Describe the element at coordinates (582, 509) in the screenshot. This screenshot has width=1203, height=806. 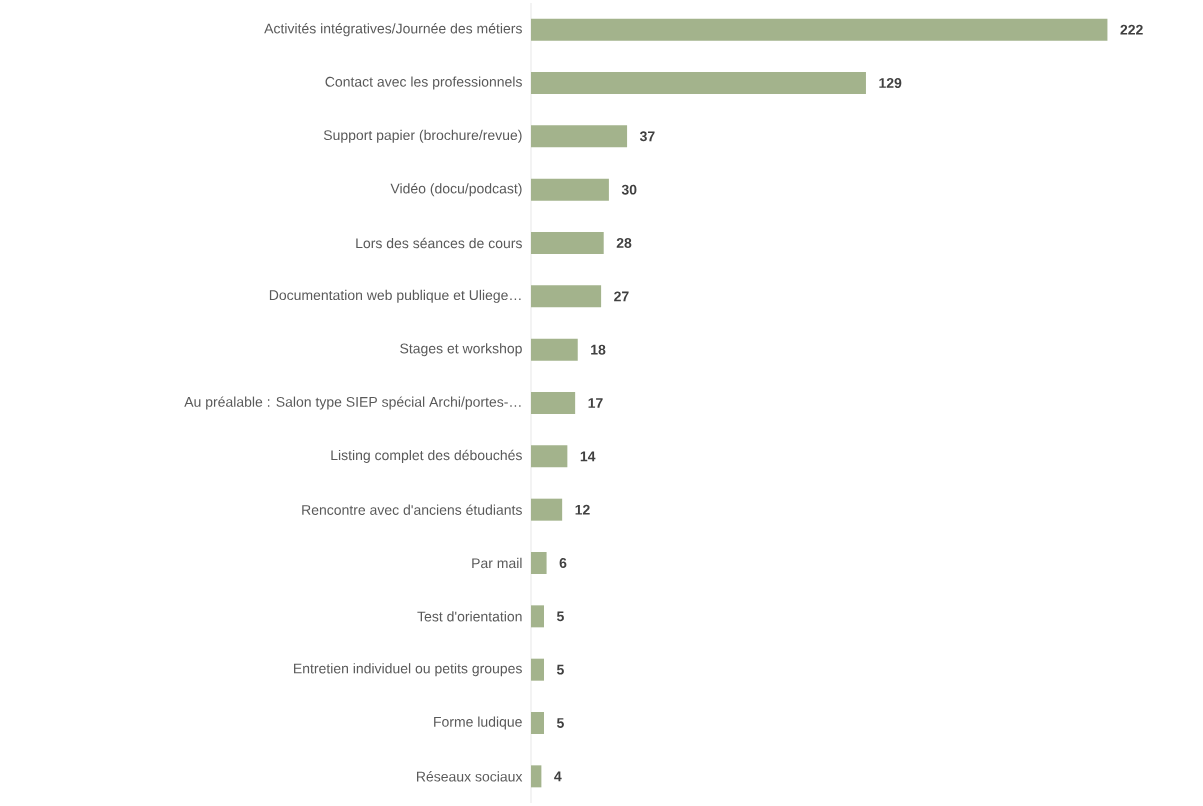
I see `data-label: 12` at that location.